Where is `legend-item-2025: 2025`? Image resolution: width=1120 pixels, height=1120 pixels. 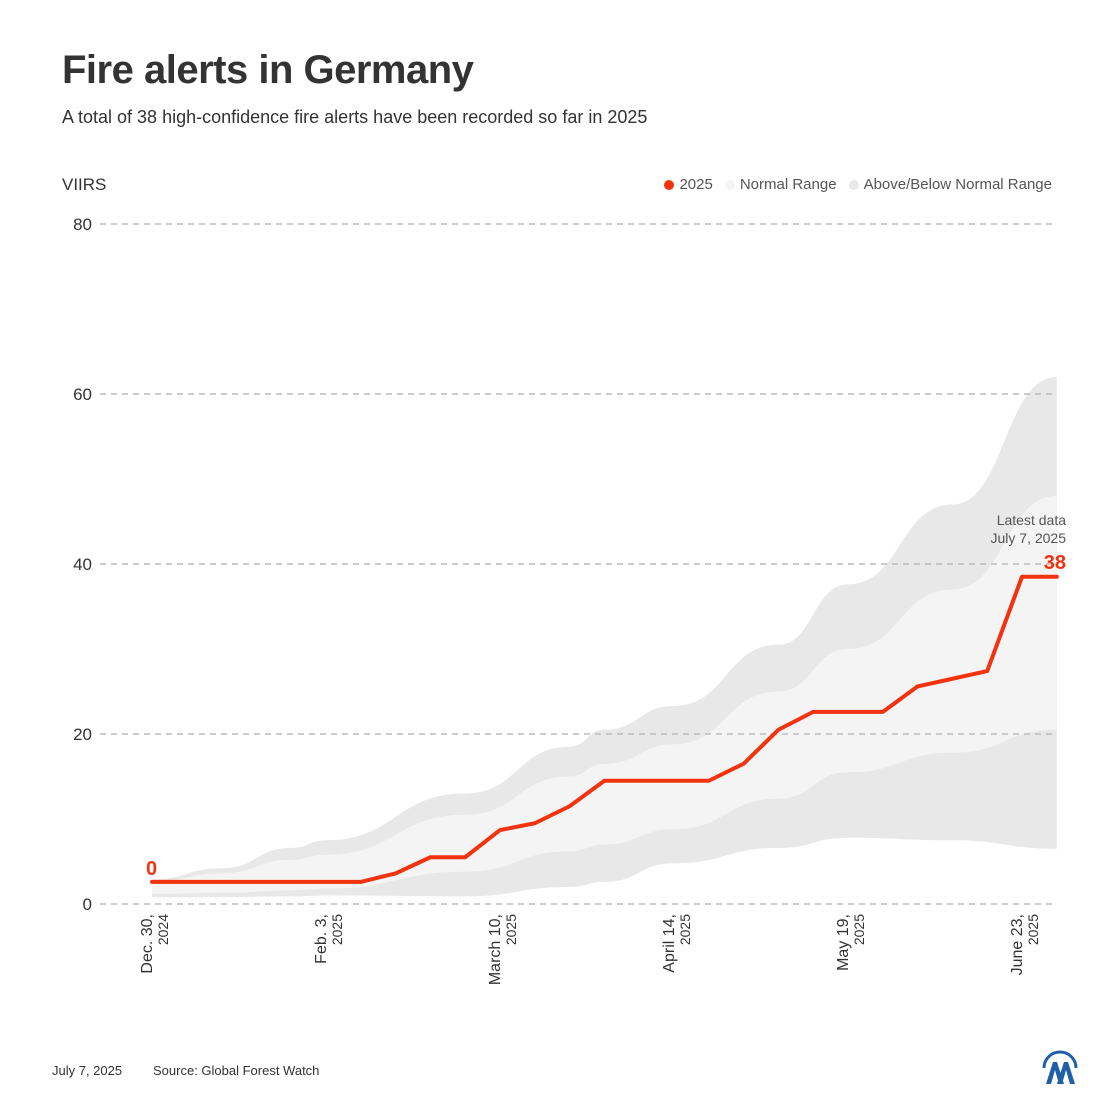
legend-item-2025: 2025 is located at coordinates (688, 184).